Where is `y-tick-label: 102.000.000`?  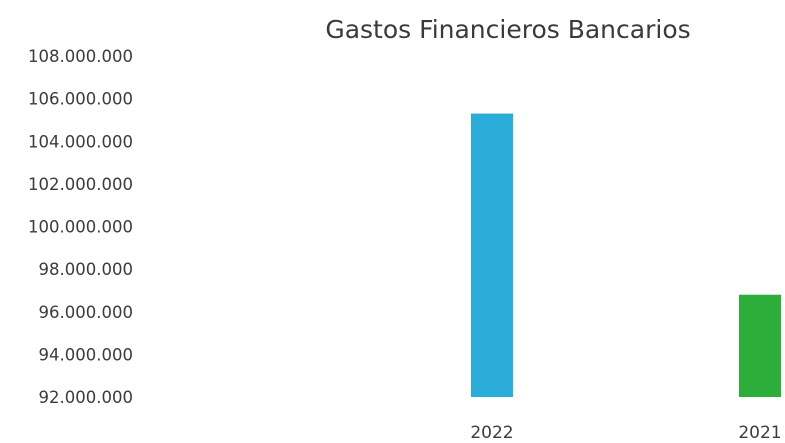
y-tick-label: 102.000.000 is located at coordinates (80, 184).